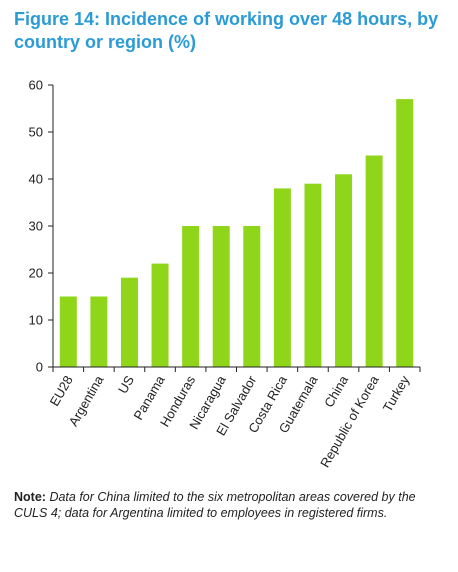 The image size is (458, 572). I want to click on x-tick-label: Turkey, so click(396, 394).